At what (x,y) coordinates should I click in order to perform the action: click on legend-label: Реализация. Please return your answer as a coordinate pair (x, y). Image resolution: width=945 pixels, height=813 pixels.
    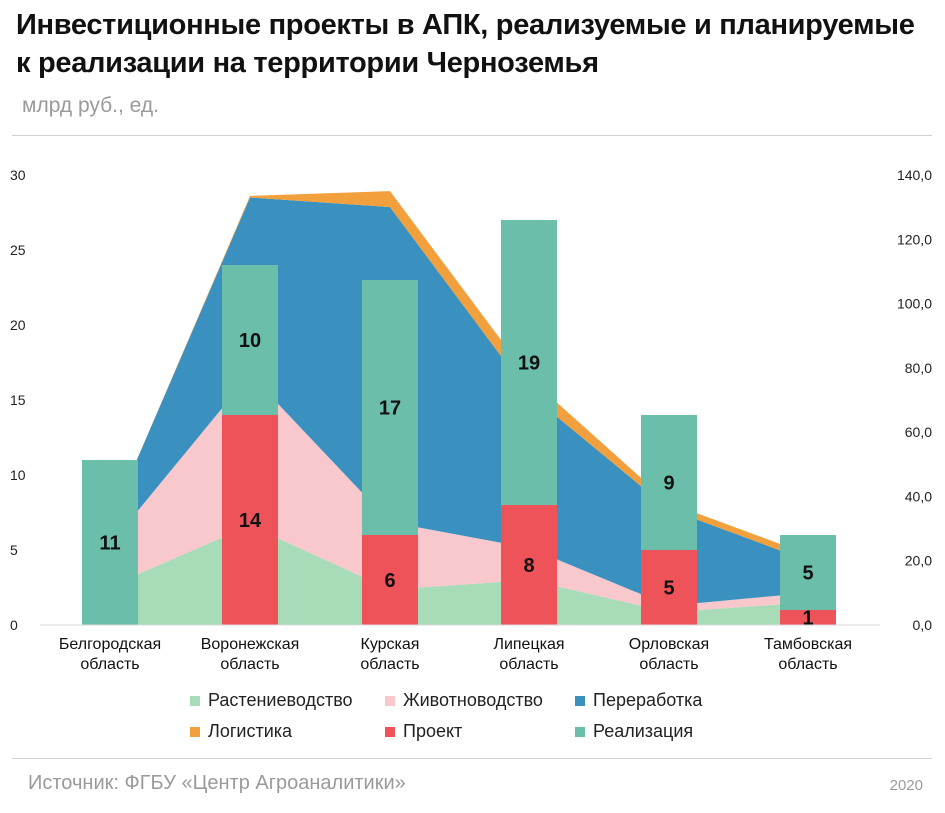
    Looking at the image, I should click on (643, 731).